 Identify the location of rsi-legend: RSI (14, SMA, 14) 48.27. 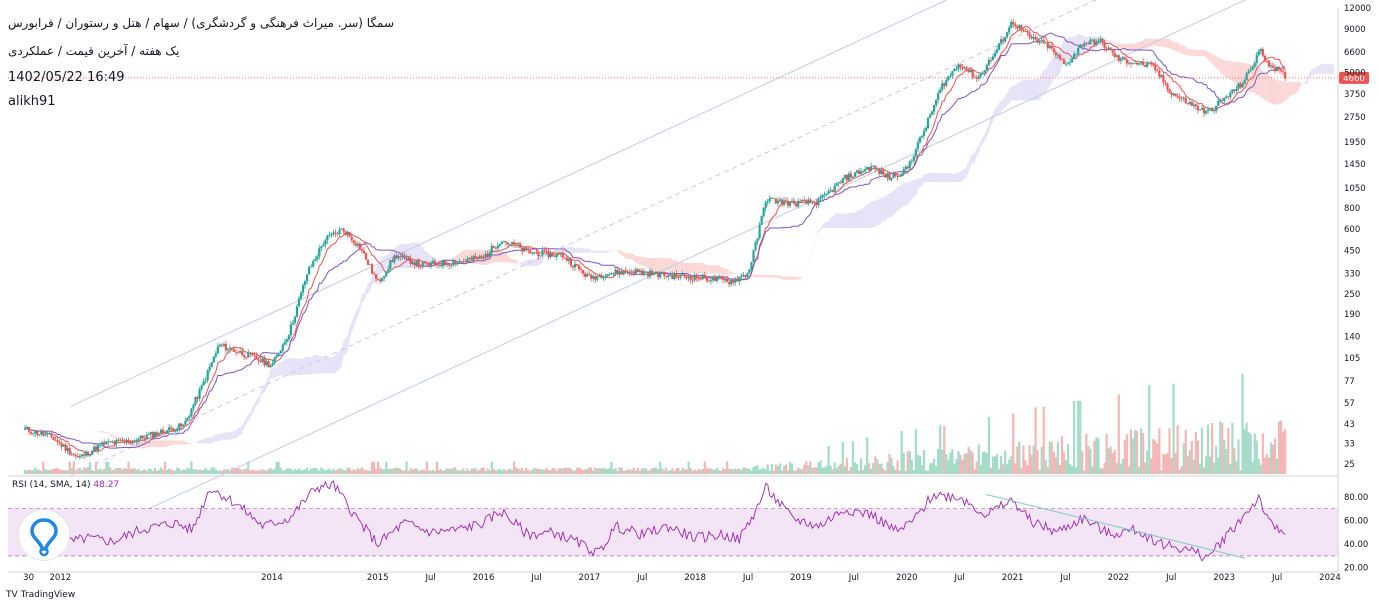
(65, 485).